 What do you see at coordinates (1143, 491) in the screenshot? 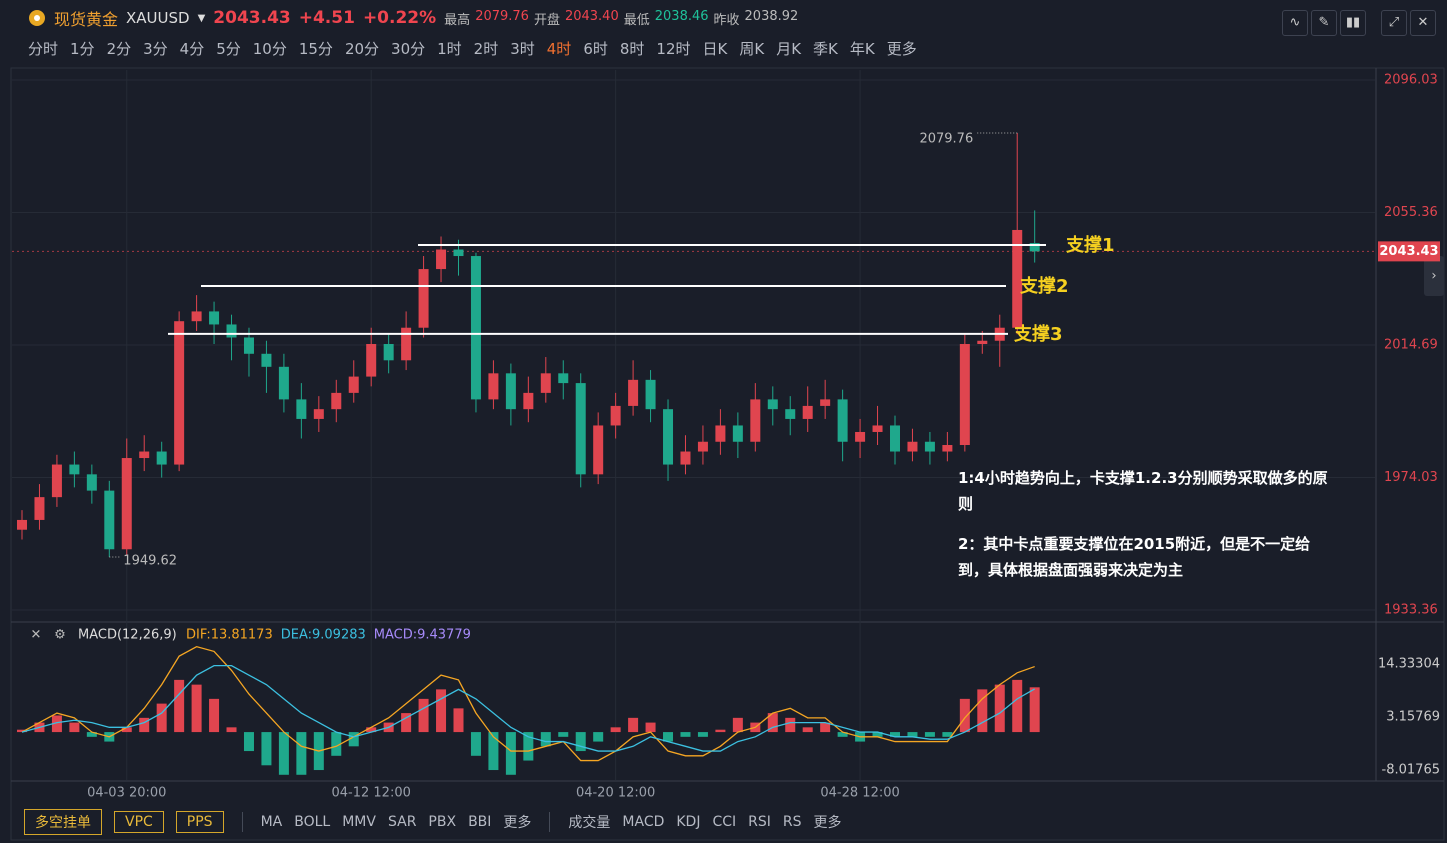
I see `note-paragraph: 1:4小时趋势向上，卡支撑1.2.3分别顺势采取做多的原则` at bounding box center [1143, 491].